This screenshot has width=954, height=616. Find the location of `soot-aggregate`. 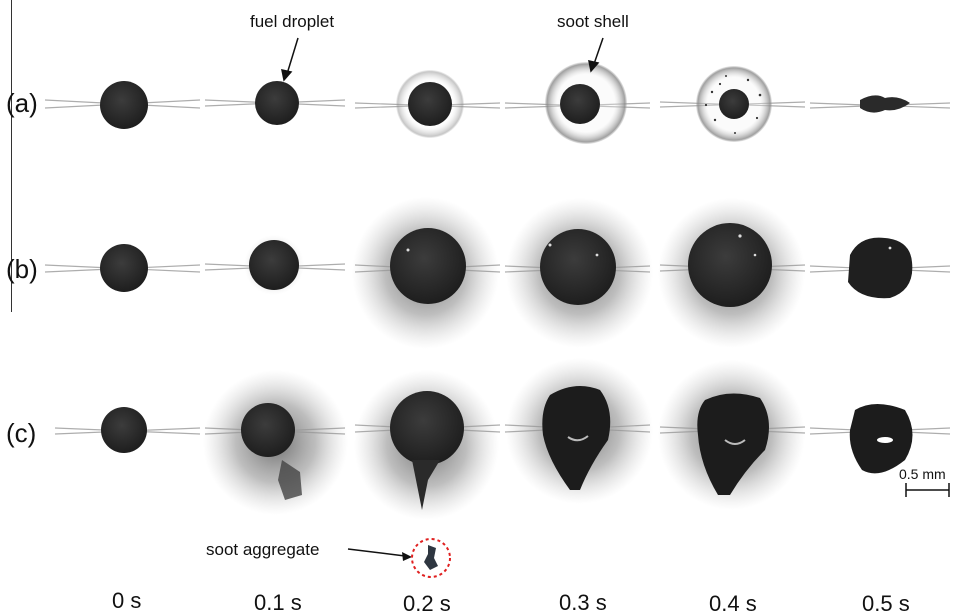

soot-aggregate is located at coordinates (431, 557).